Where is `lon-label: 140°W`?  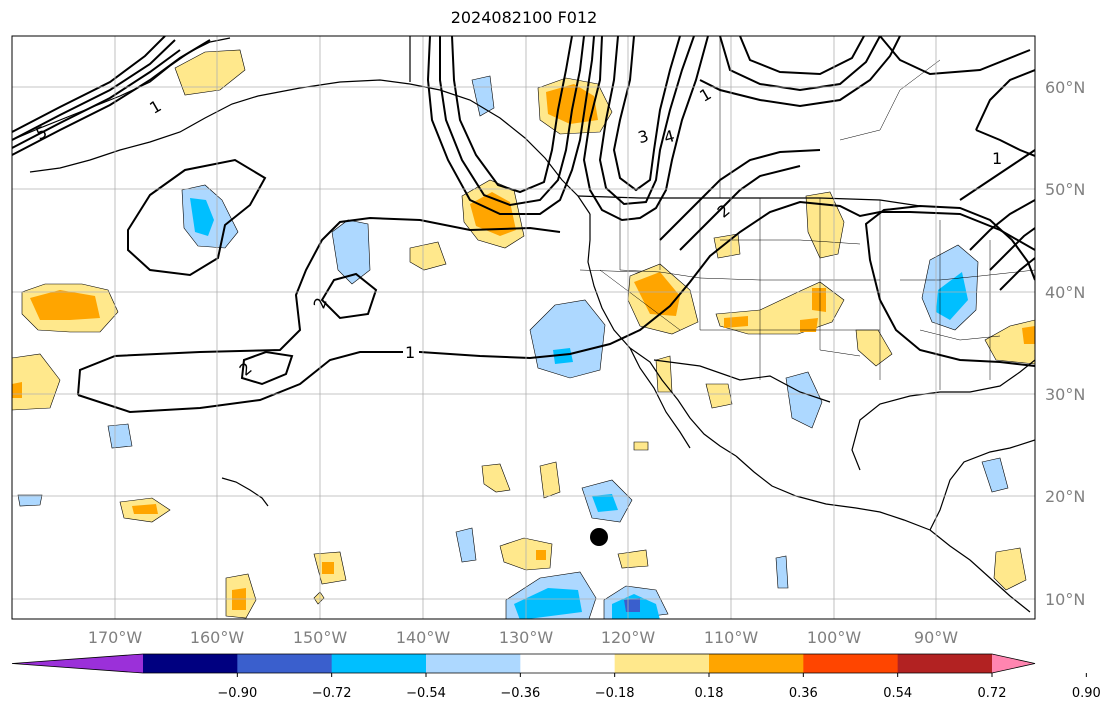
lon-label: 140°W is located at coordinates (423, 637).